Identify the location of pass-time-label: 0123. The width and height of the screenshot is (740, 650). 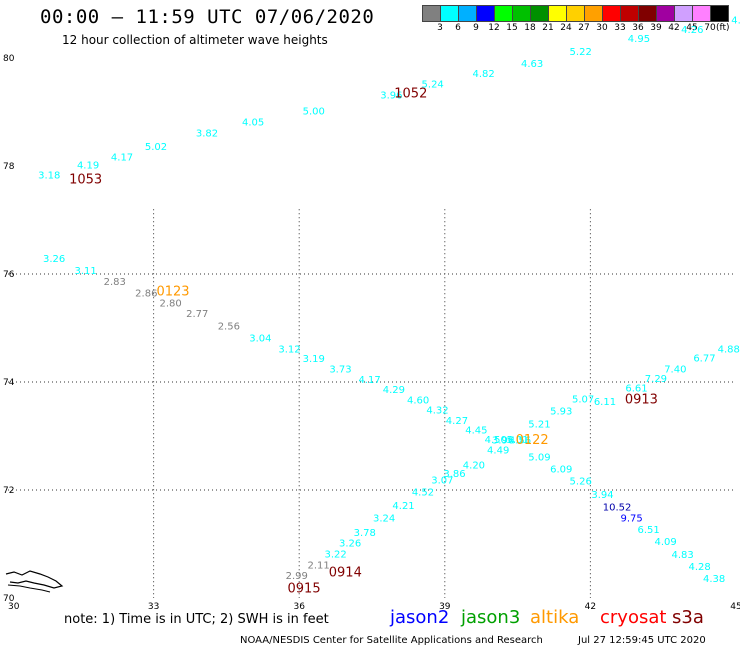
(172, 292).